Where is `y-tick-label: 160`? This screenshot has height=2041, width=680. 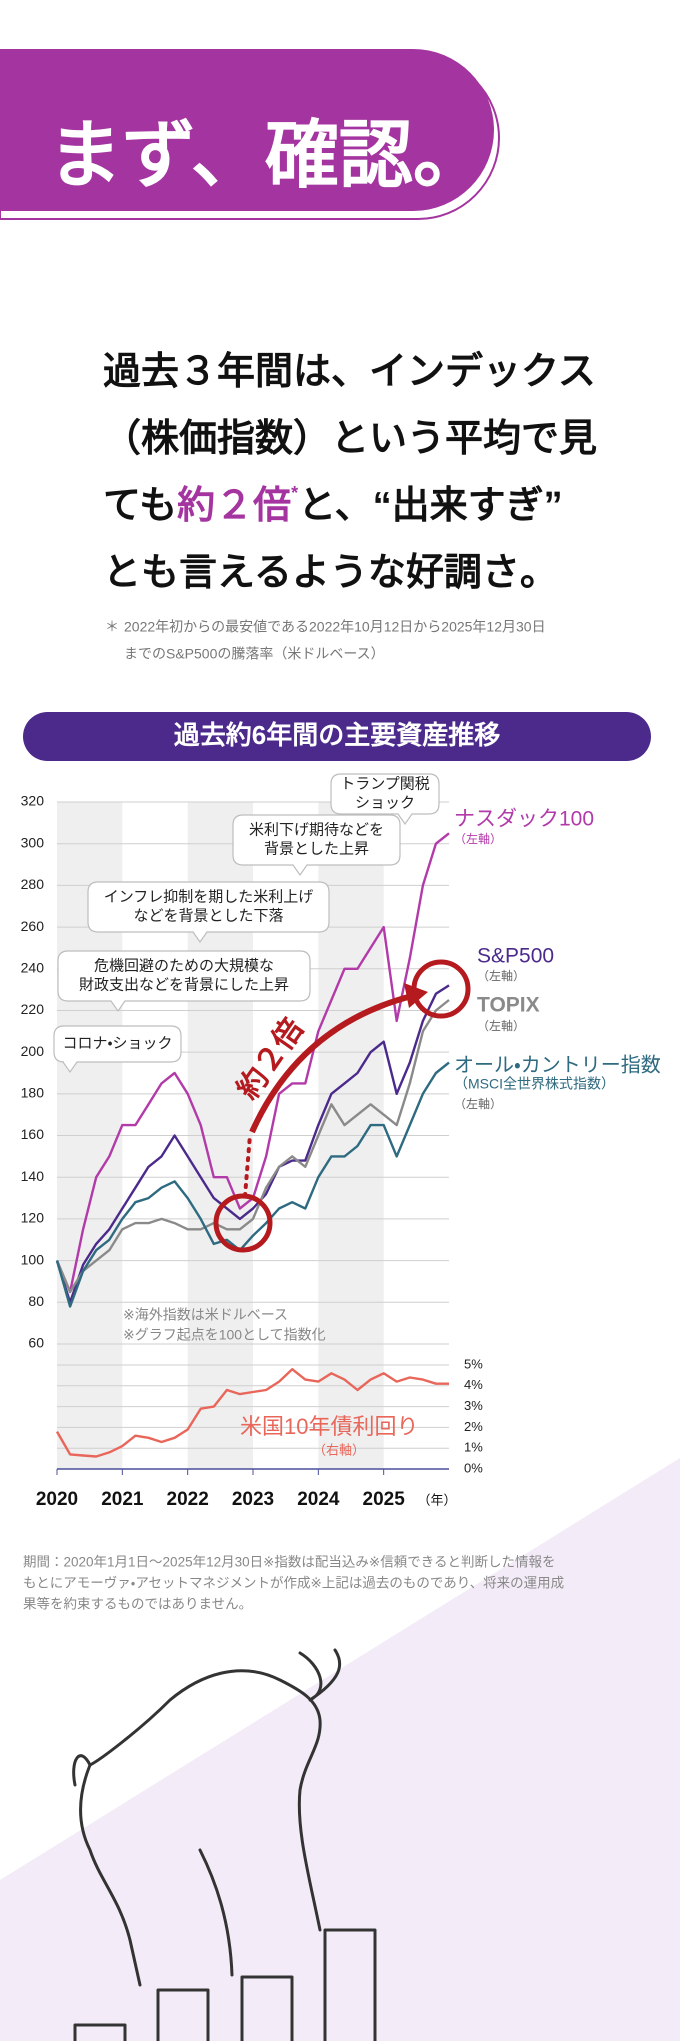
y-tick-label: 160 is located at coordinates (33, 1134).